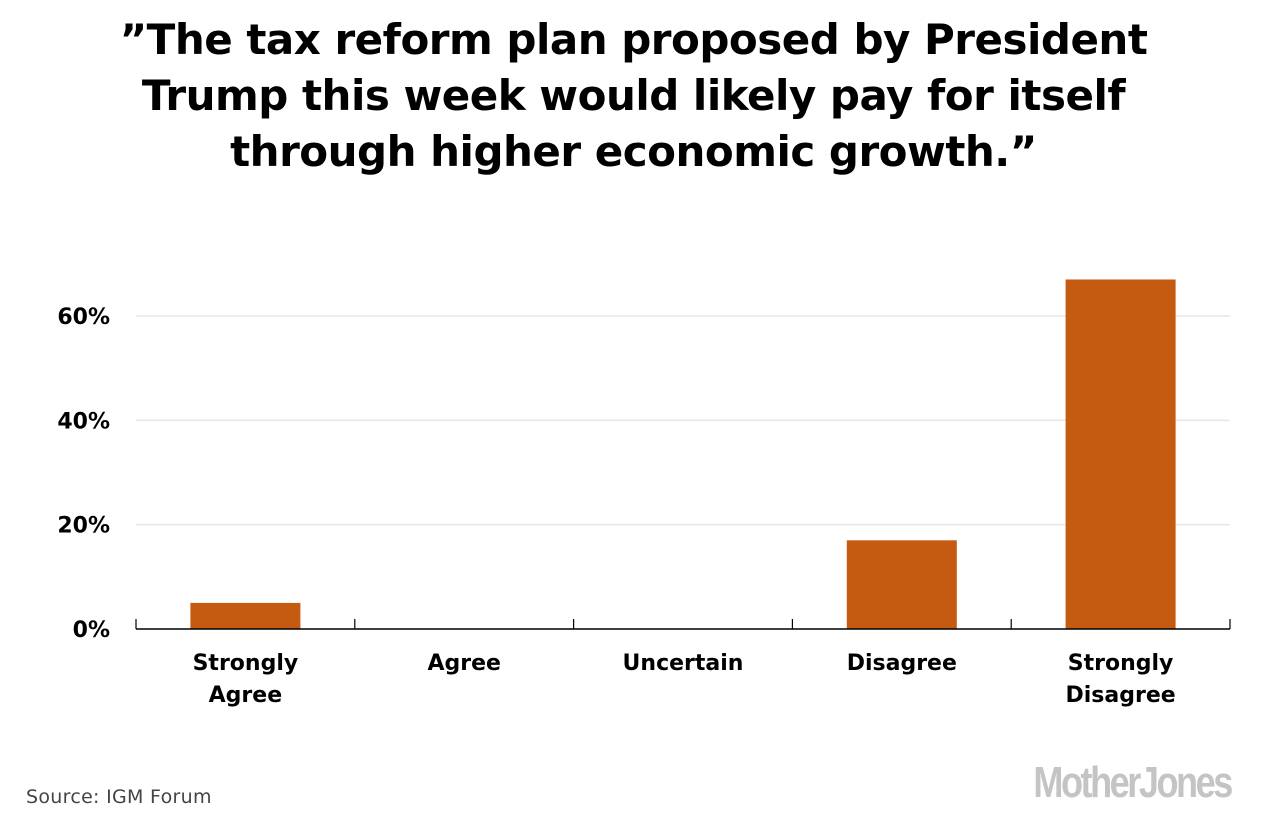 This screenshot has width=1267, height=831. Describe the element at coordinates (1133, 782) in the screenshot. I see `mother-jones-logo: MotherJones` at that location.